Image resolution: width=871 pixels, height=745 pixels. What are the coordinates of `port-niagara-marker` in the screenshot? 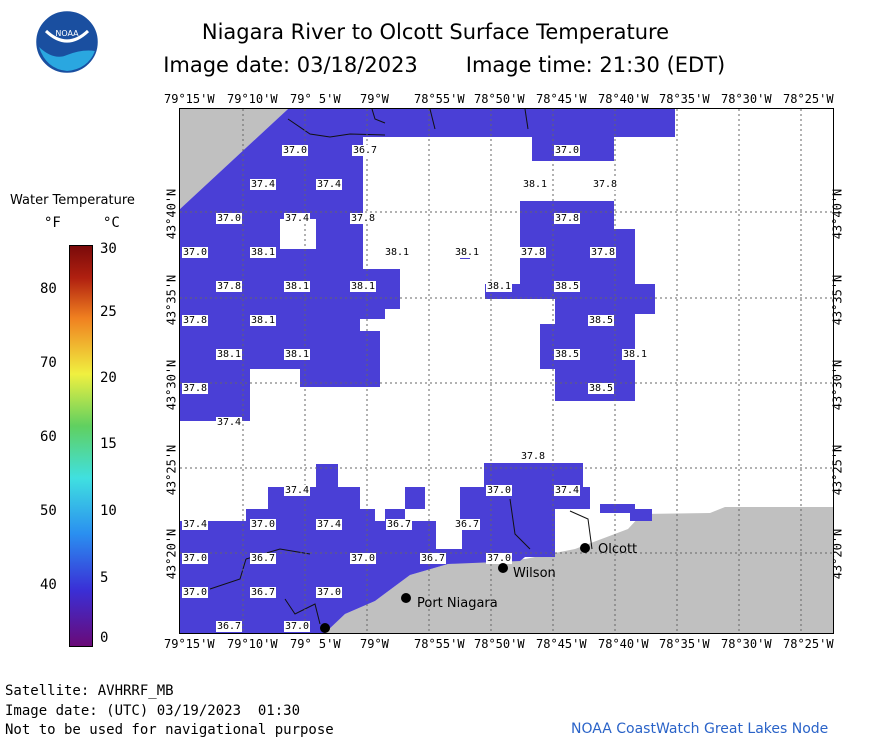 It's located at (406, 598).